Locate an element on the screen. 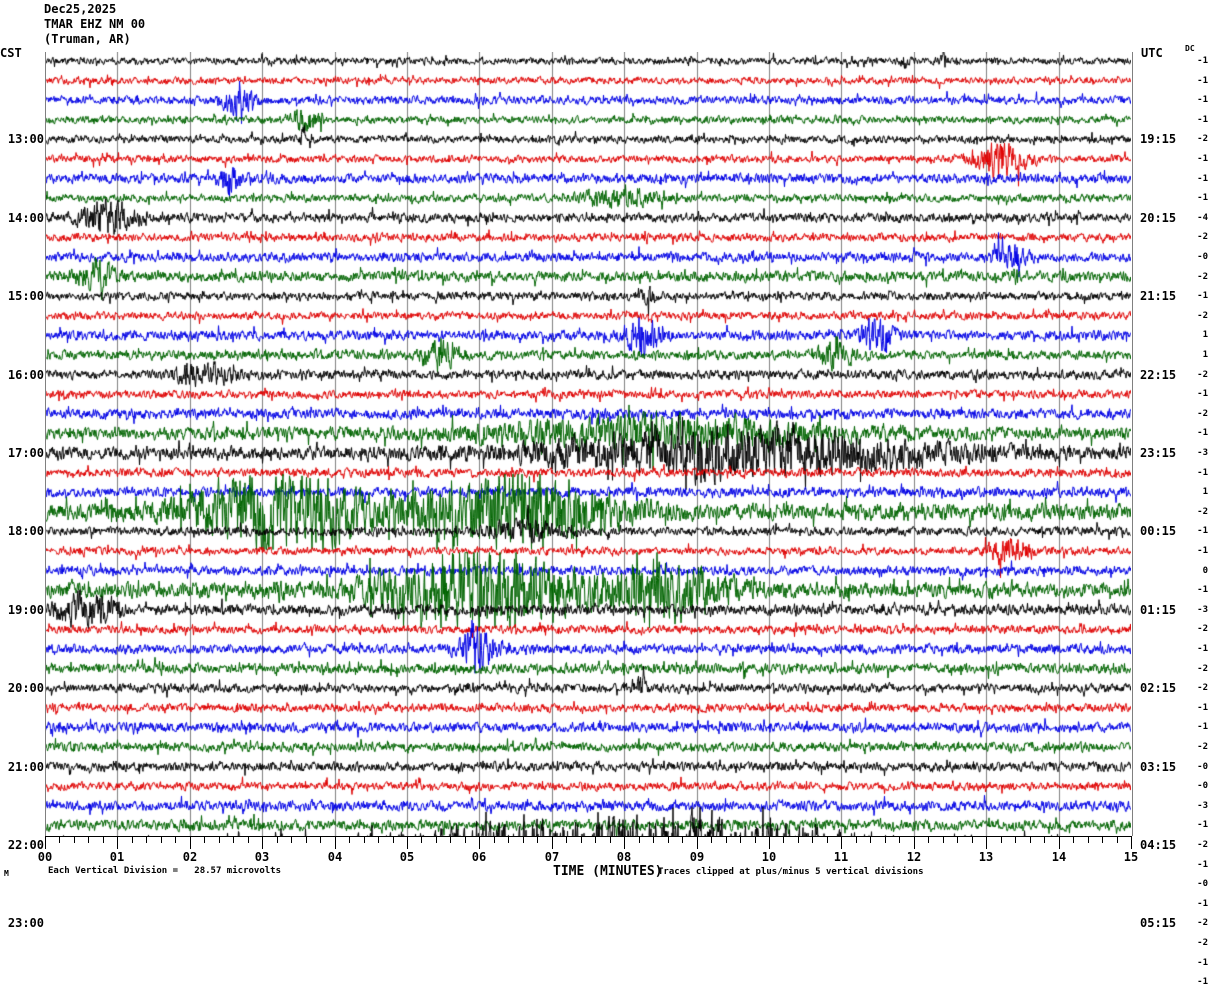  x-tick-label: 09 is located at coordinates (697, 857).